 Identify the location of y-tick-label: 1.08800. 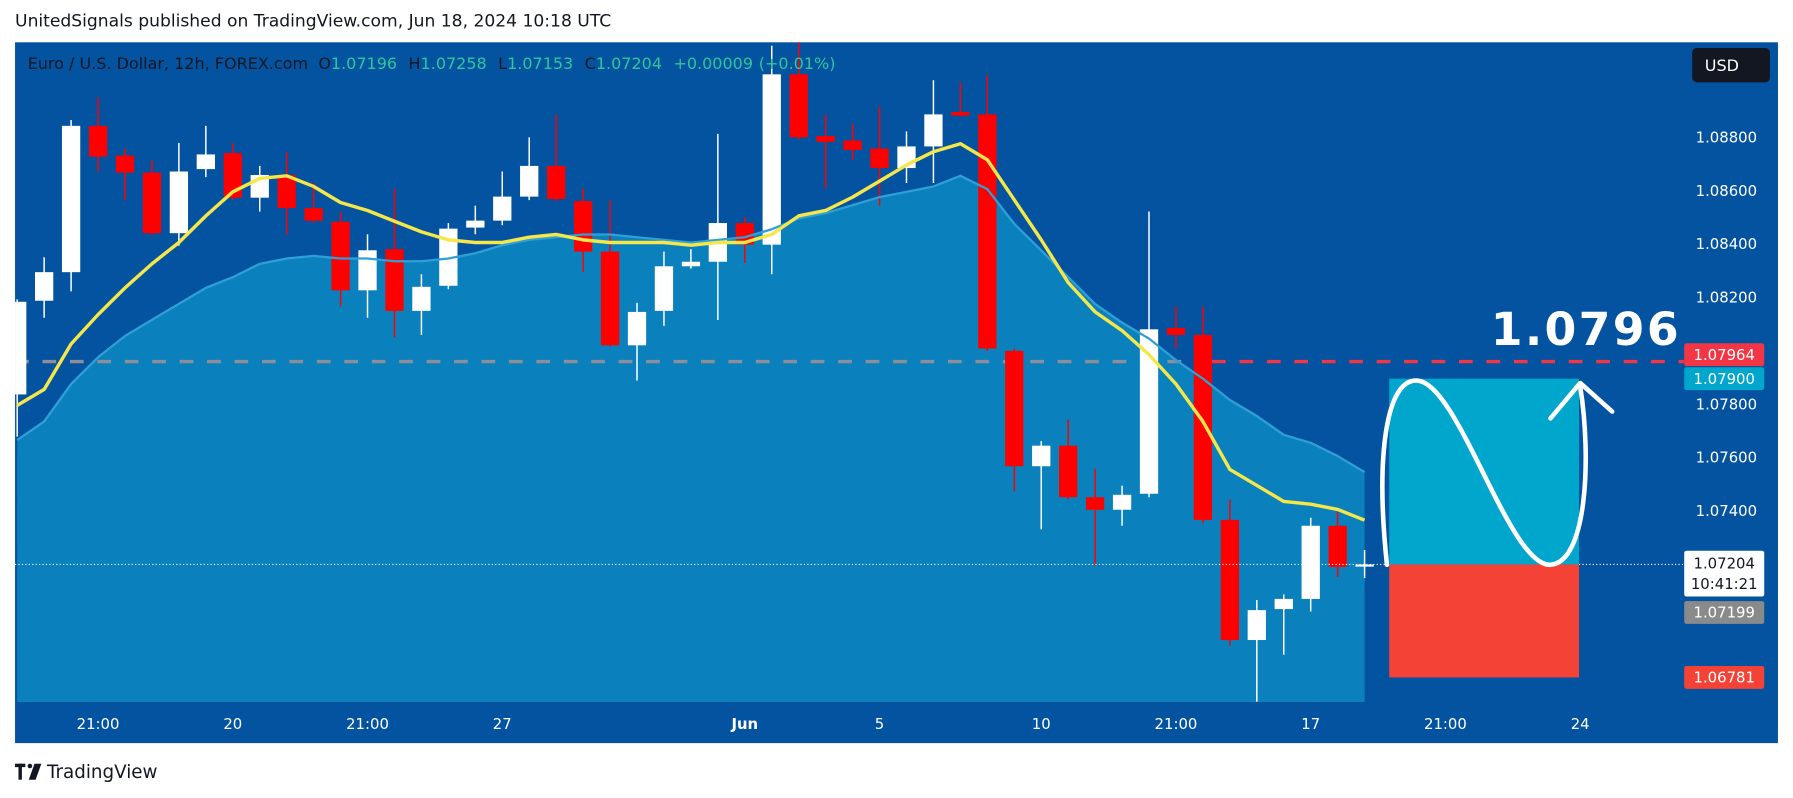
(1726, 137).